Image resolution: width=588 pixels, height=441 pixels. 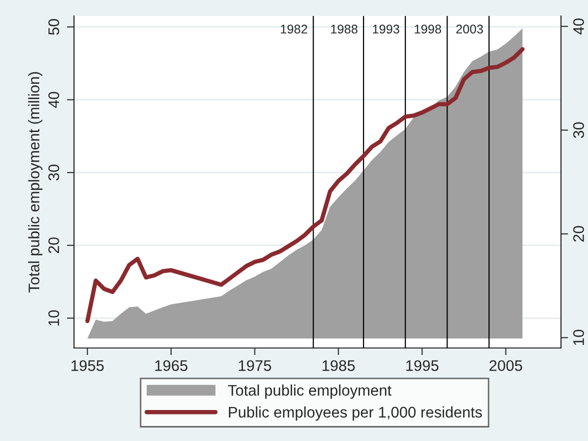 I want to click on x-tick-label: 1985, so click(x=338, y=366).